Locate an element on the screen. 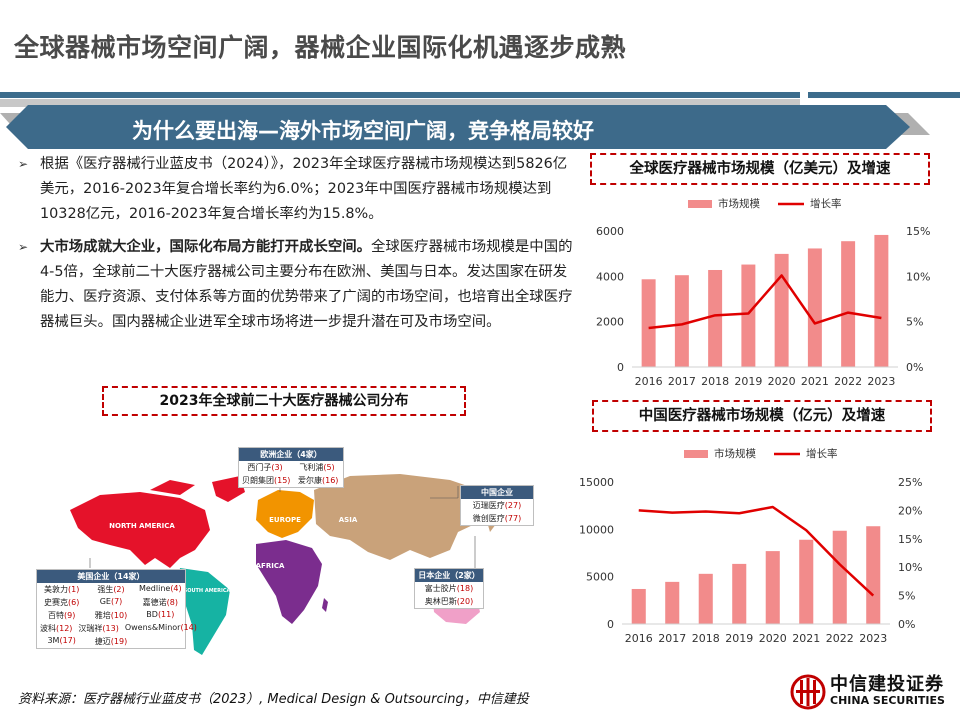 The width and height of the screenshot is (960, 720). company-rank: (20) is located at coordinates (465, 601).